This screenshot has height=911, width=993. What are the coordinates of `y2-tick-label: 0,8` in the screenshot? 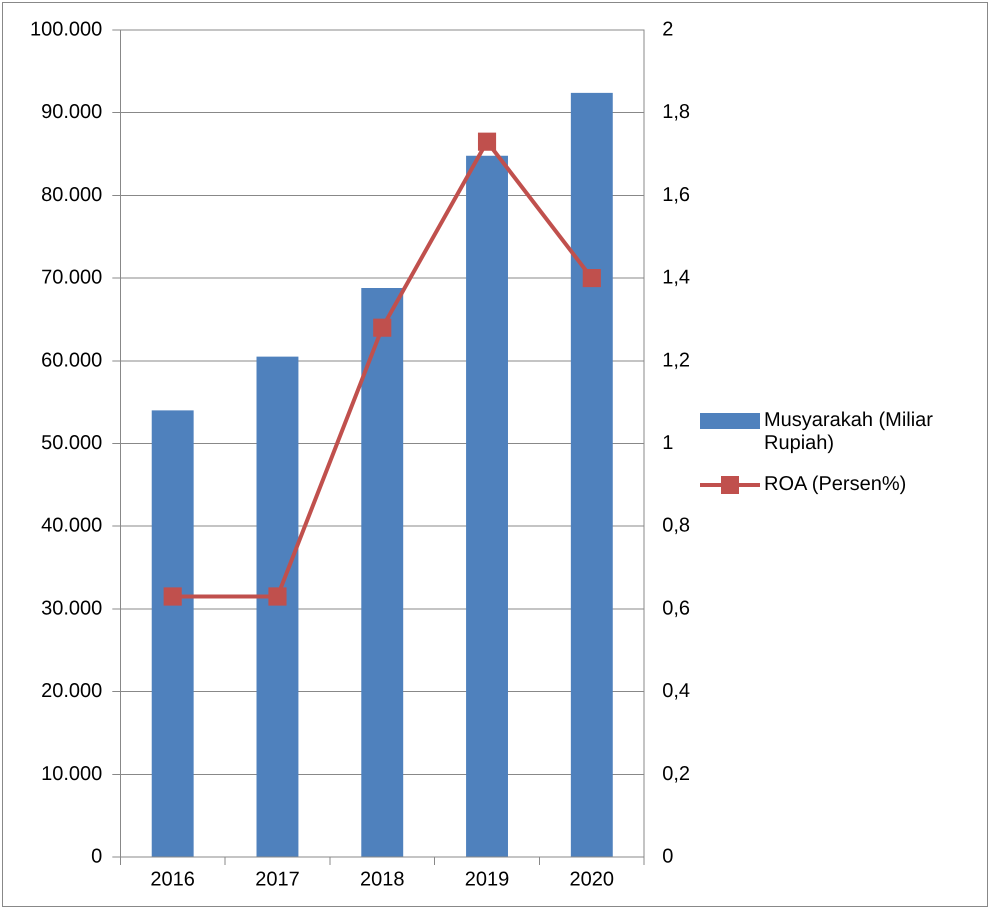 It's located at (676, 525).